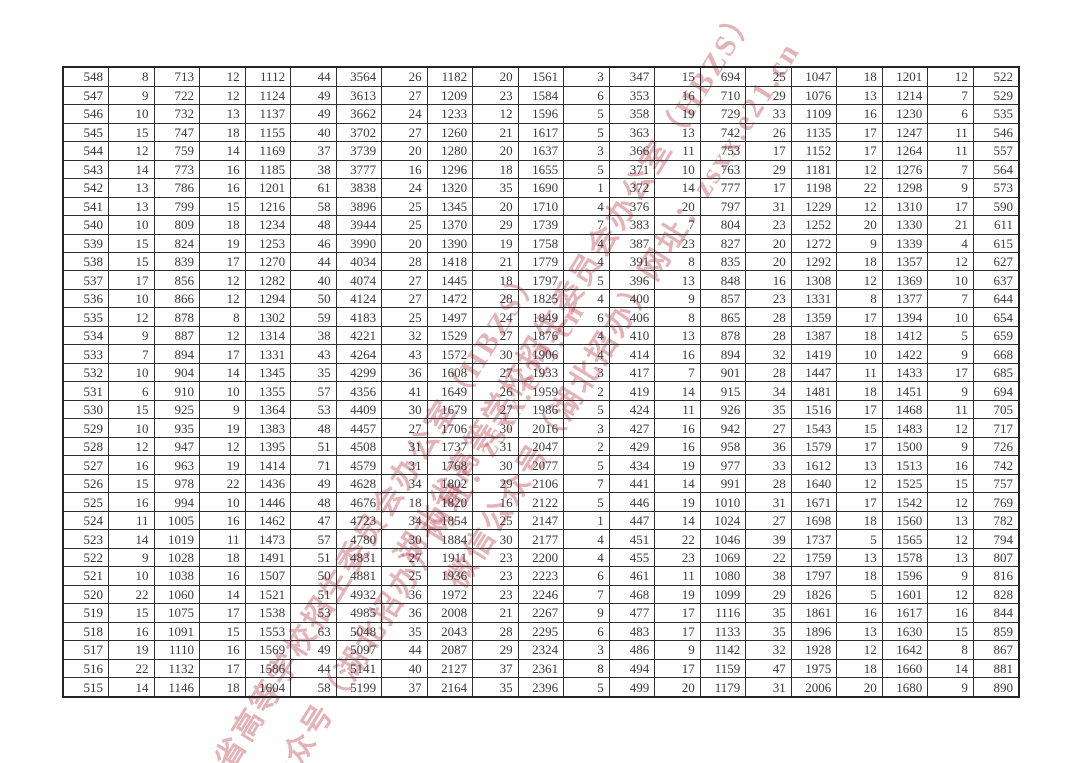  Describe the element at coordinates (677, 687) in the screenshot. I see `table-cell: 20` at that location.